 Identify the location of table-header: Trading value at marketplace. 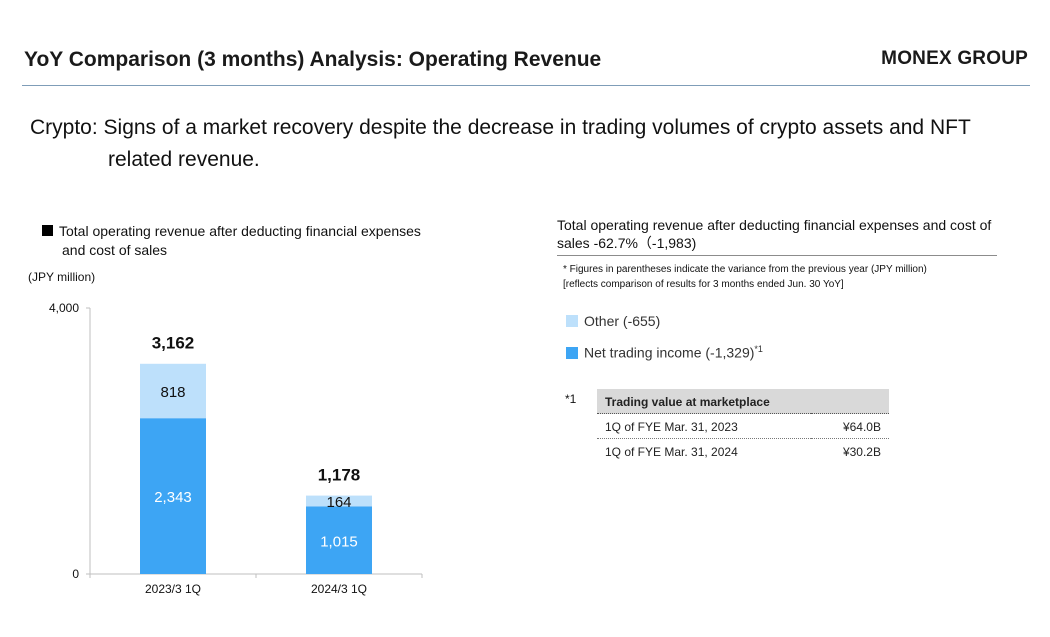
(743, 401).